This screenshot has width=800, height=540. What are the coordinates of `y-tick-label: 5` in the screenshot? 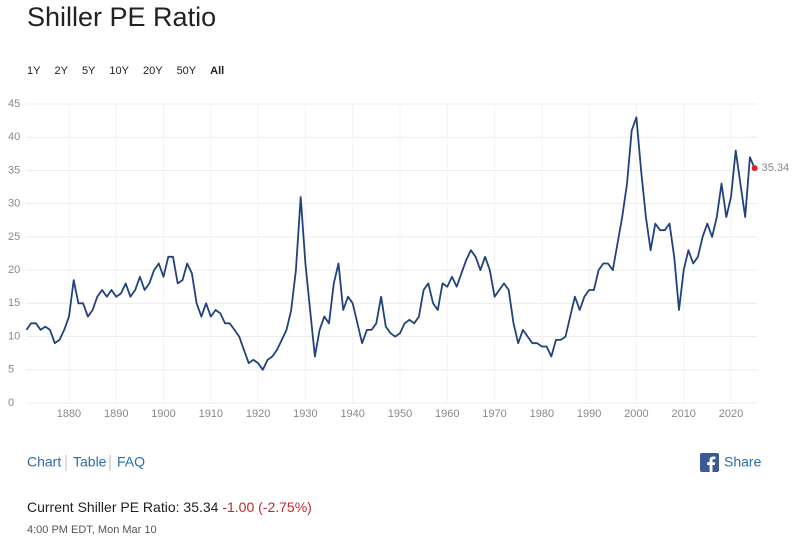 It's located at (11, 370).